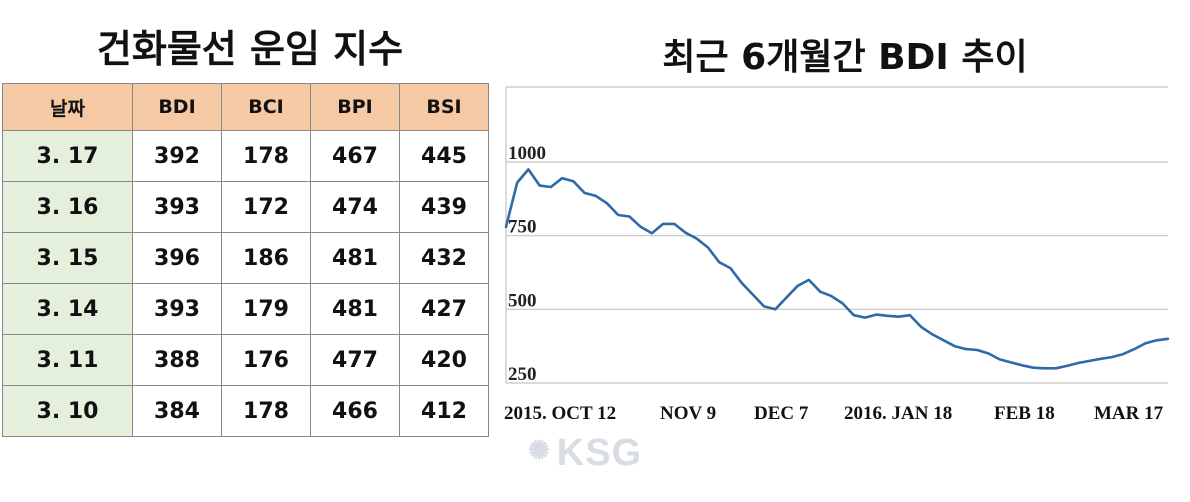 The image size is (1190, 502). Describe the element at coordinates (67, 309) in the screenshot. I see `cell-date: 3. 14` at that location.